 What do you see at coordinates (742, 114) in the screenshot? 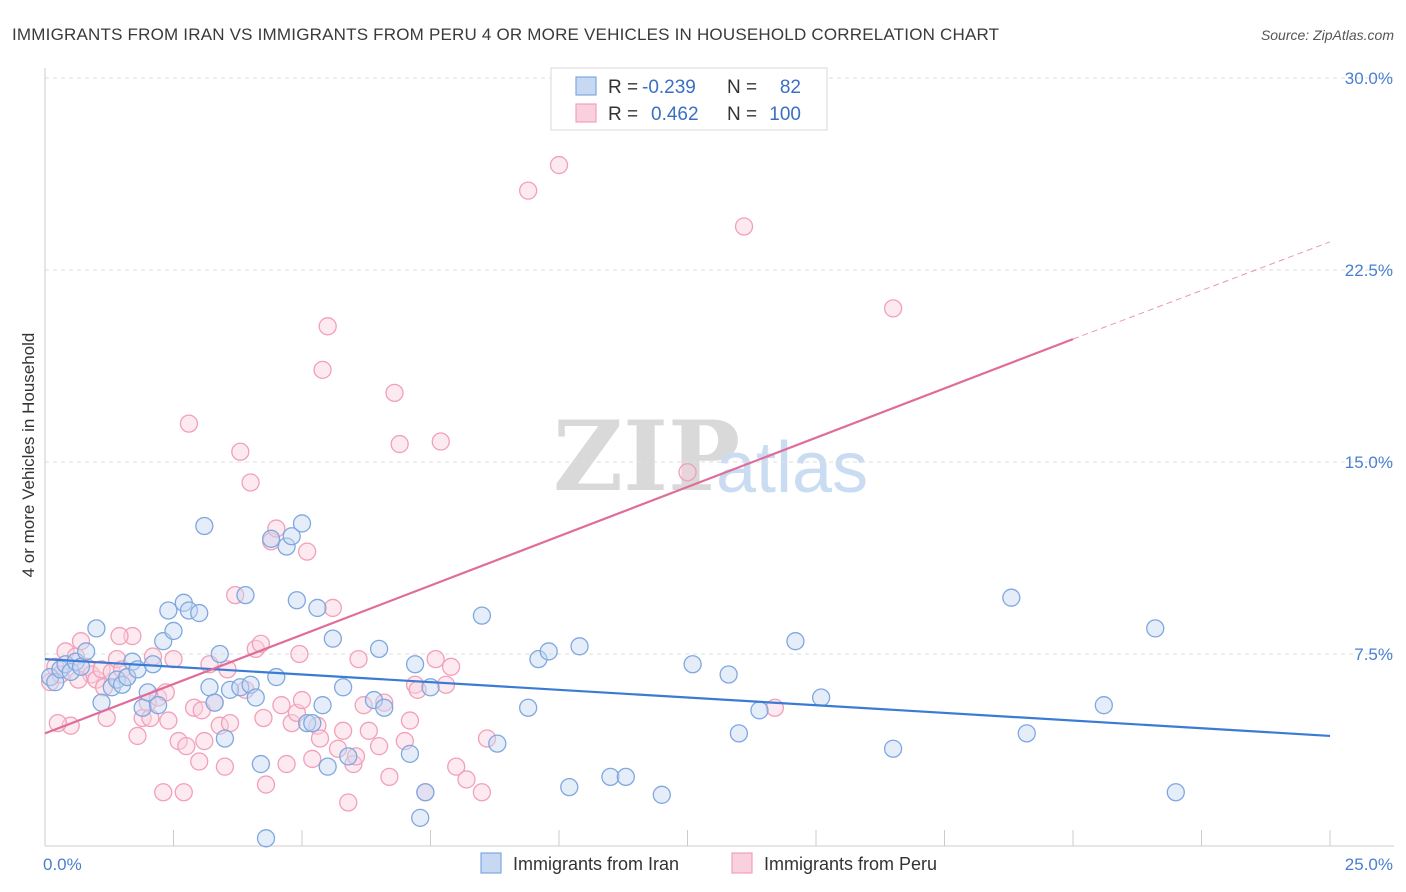
I see `legend-peru-n-label: N =` at bounding box center [742, 114].